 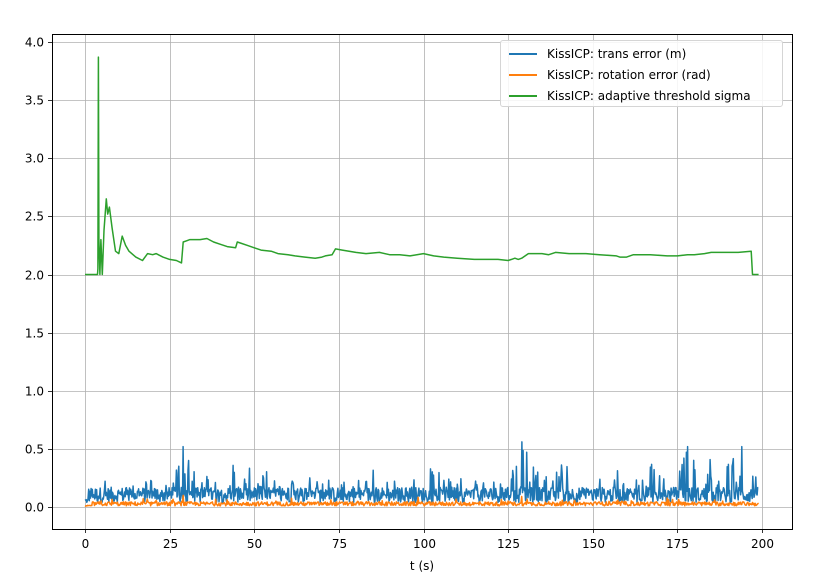 What do you see at coordinates (762, 544) in the screenshot?
I see `x-tick-label: 200` at bounding box center [762, 544].